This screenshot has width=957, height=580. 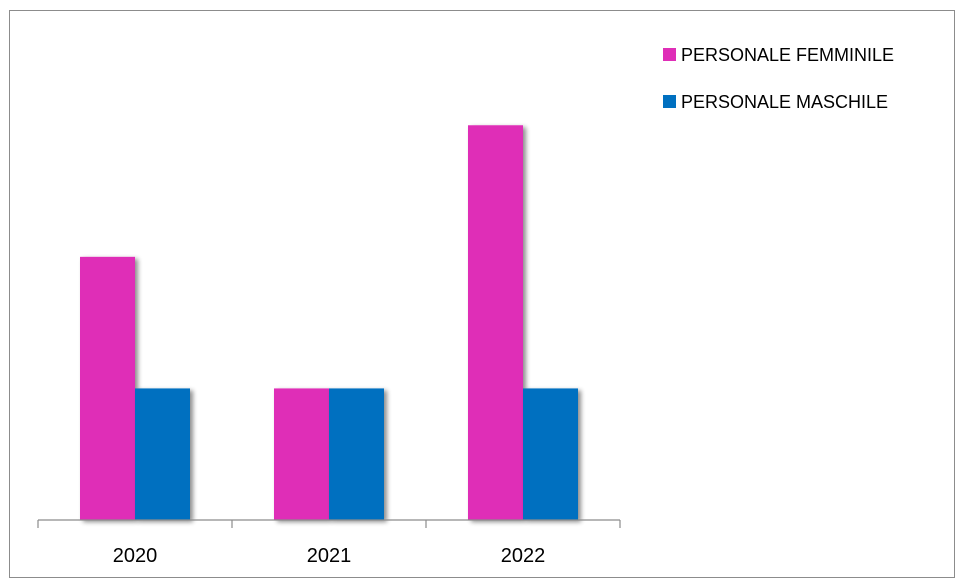 I want to click on bar-personale-maschile-2021, so click(x=356, y=454).